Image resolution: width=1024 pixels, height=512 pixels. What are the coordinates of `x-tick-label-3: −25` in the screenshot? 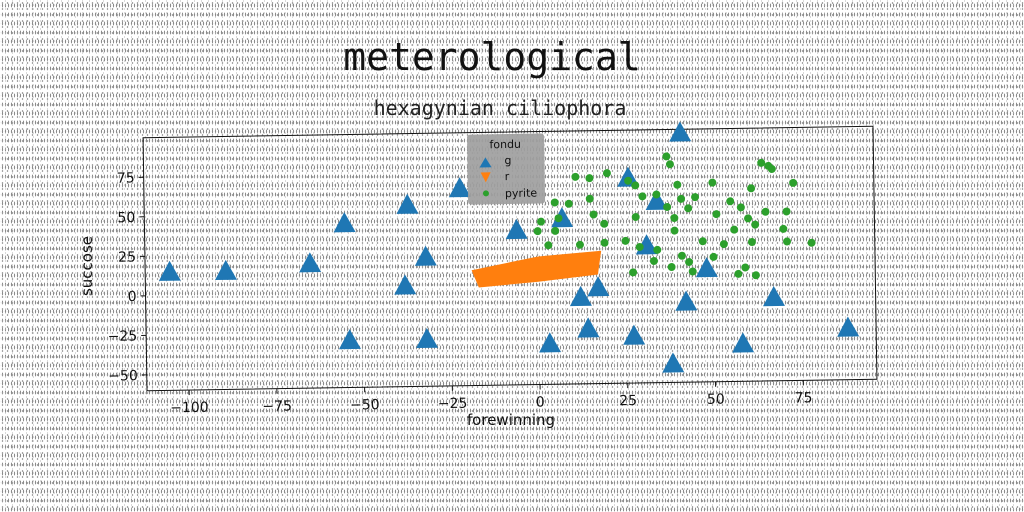 It's located at (453, 404).